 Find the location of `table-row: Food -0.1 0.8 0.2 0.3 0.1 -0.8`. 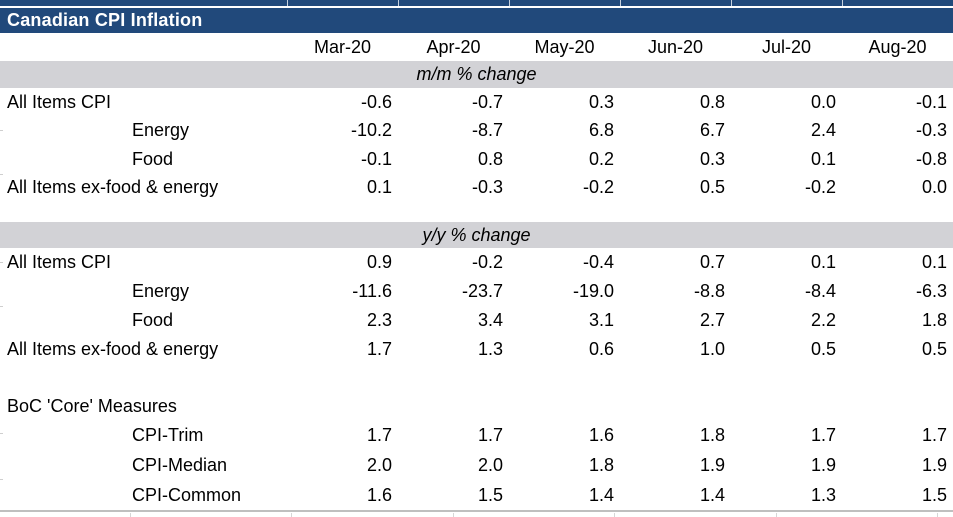

table-row: Food -0.1 0.8 0.2 0.3 0.1 -0.8 is located at coordinates (476, 159).